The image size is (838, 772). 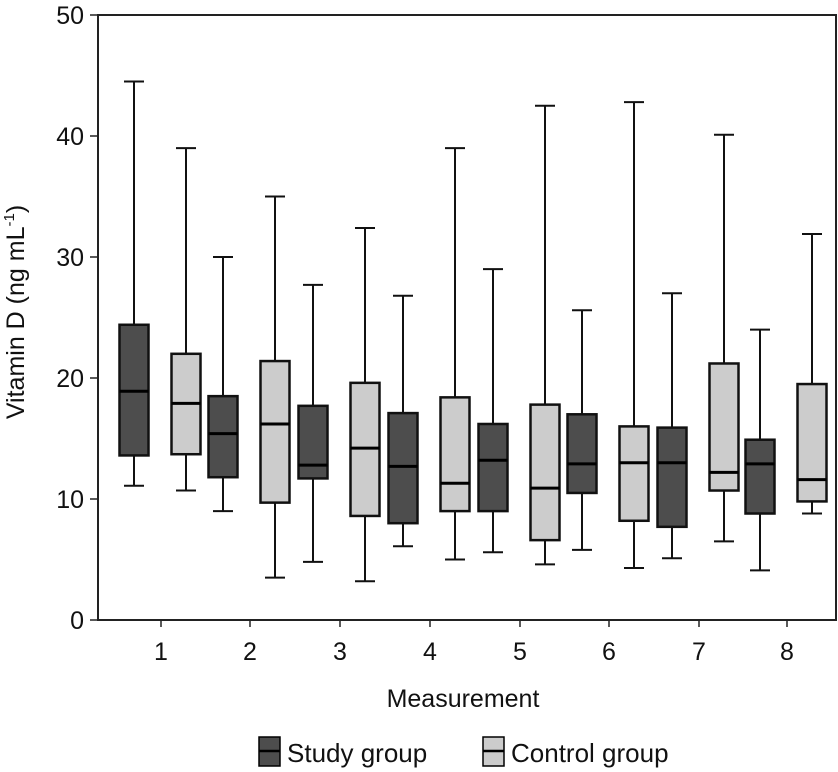 I want to click on y-axis-title-close: ), so click(x=16, y=209).